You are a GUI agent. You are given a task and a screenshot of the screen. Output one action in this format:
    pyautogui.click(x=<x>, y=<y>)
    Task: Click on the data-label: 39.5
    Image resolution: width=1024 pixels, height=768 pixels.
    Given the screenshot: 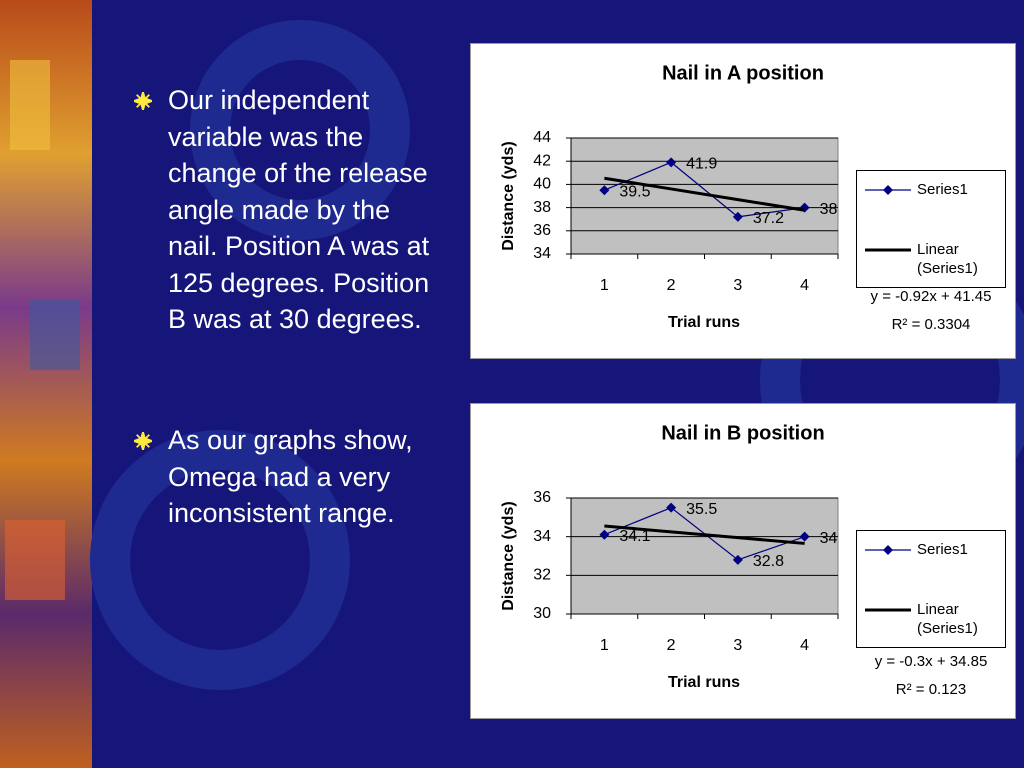 What is the action you would take?
    pyautogui.click(x=634, y=191)
    